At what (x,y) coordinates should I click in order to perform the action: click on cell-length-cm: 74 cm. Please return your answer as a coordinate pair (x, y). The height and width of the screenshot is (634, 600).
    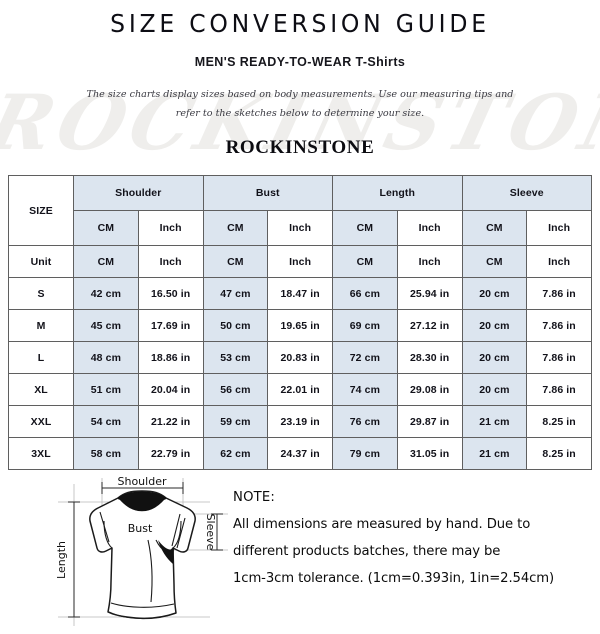
    Looking at the image, I should click on (365, 389).